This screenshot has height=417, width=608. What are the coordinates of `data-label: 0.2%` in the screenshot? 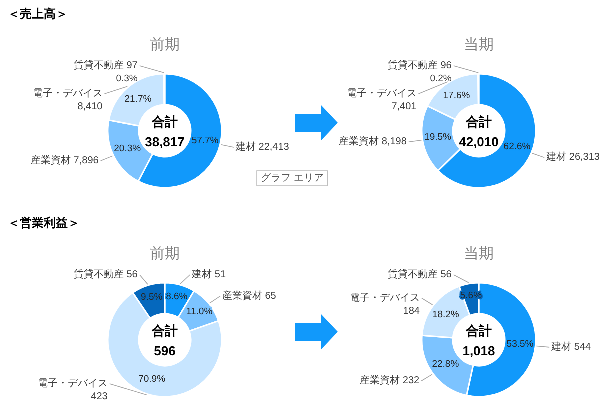 It's located at (441, 79).